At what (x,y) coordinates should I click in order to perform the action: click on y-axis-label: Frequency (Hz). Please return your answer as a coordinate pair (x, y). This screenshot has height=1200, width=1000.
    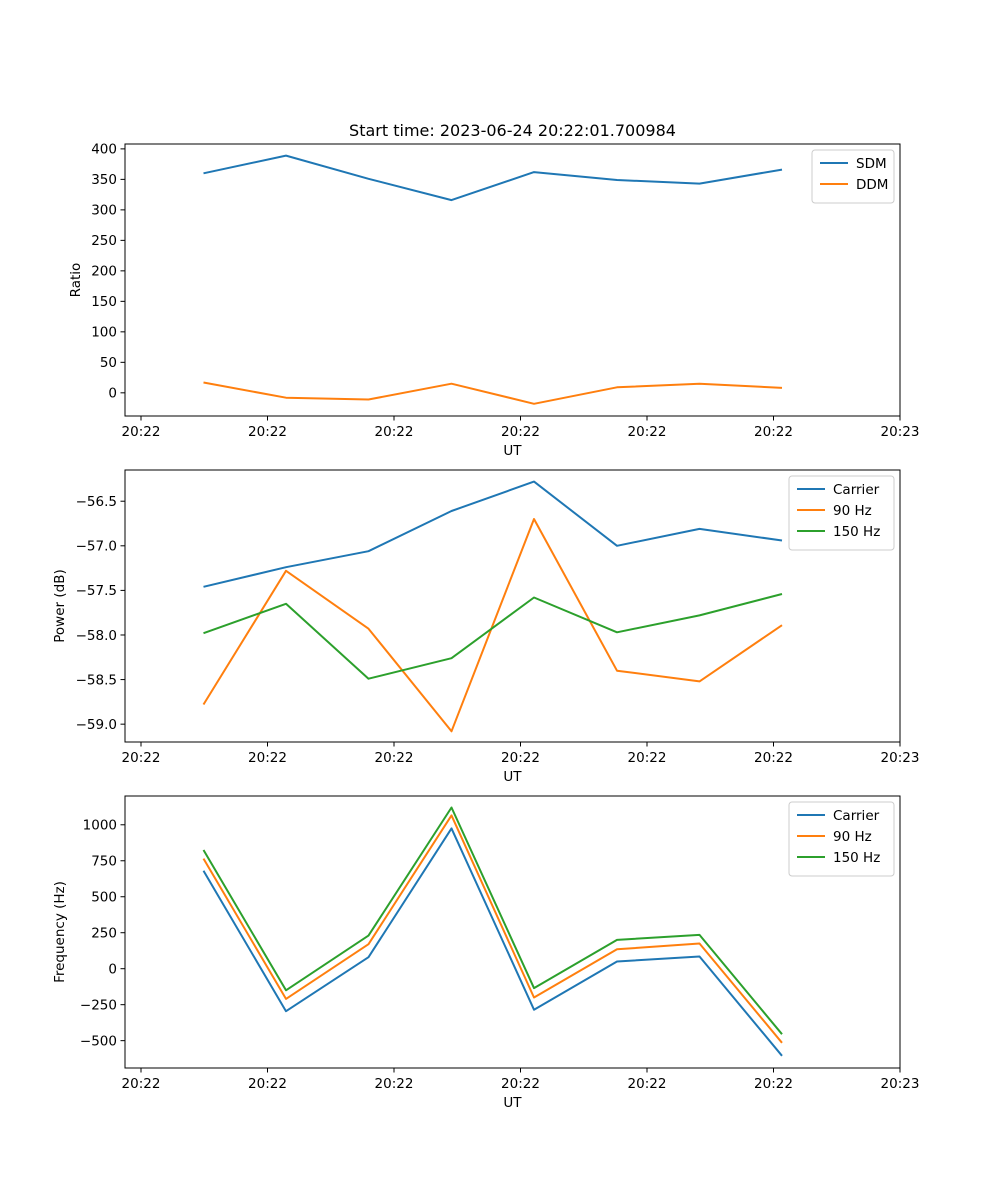
    Looking at the image, I should click on (60, 932).